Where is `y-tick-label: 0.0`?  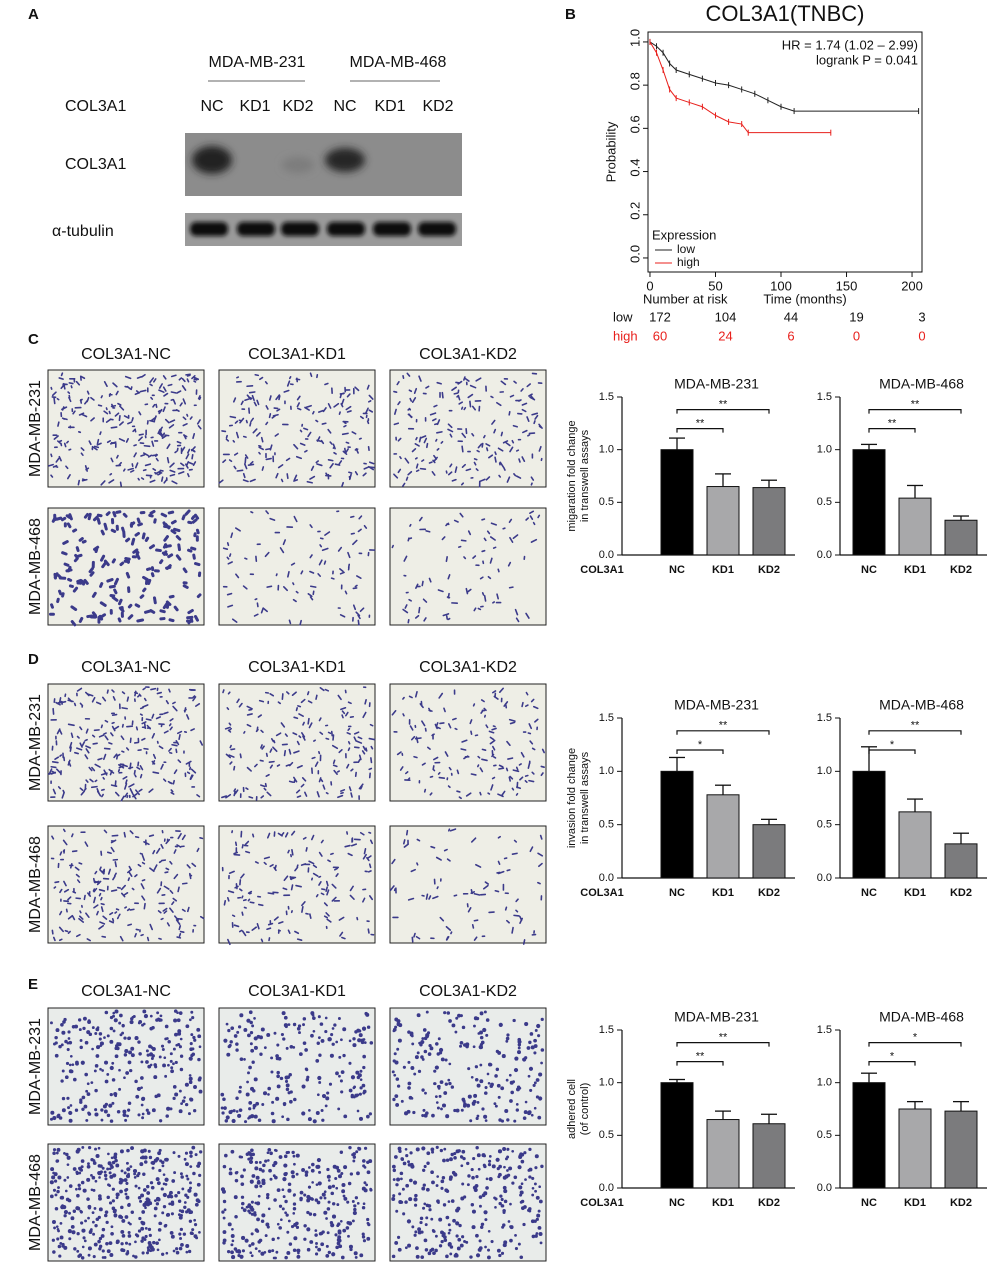
y-tick-label: 0.0 is located at coordinates (606, 878).